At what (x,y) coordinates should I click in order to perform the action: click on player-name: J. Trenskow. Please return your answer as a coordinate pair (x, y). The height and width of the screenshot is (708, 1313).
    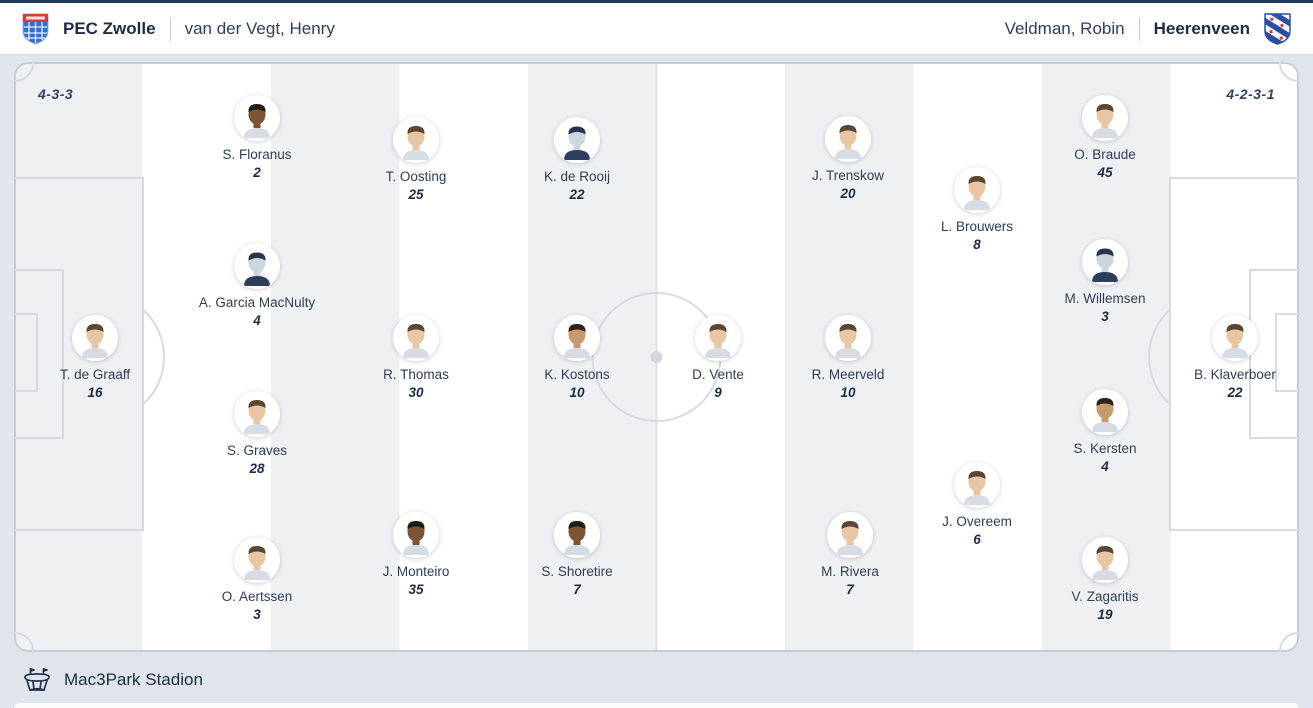
    Looking at the image, I should click on (848, 175).